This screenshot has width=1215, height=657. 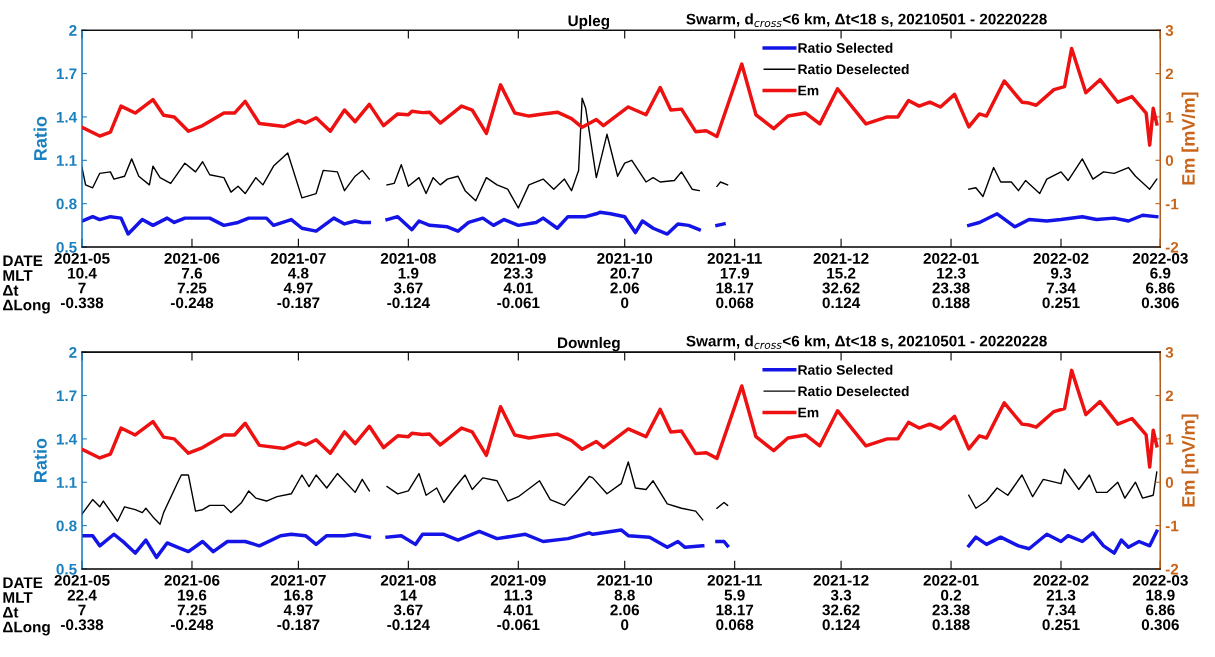 I want to click on x-tick-label: 2022-01 0.2 23.38 0.188, so click(x=951, y=602).